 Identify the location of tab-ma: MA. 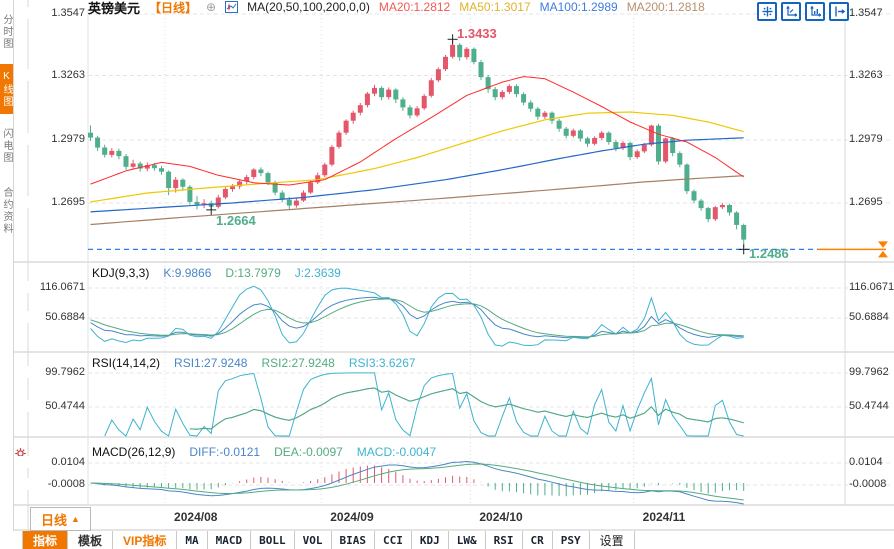
(192, 540).